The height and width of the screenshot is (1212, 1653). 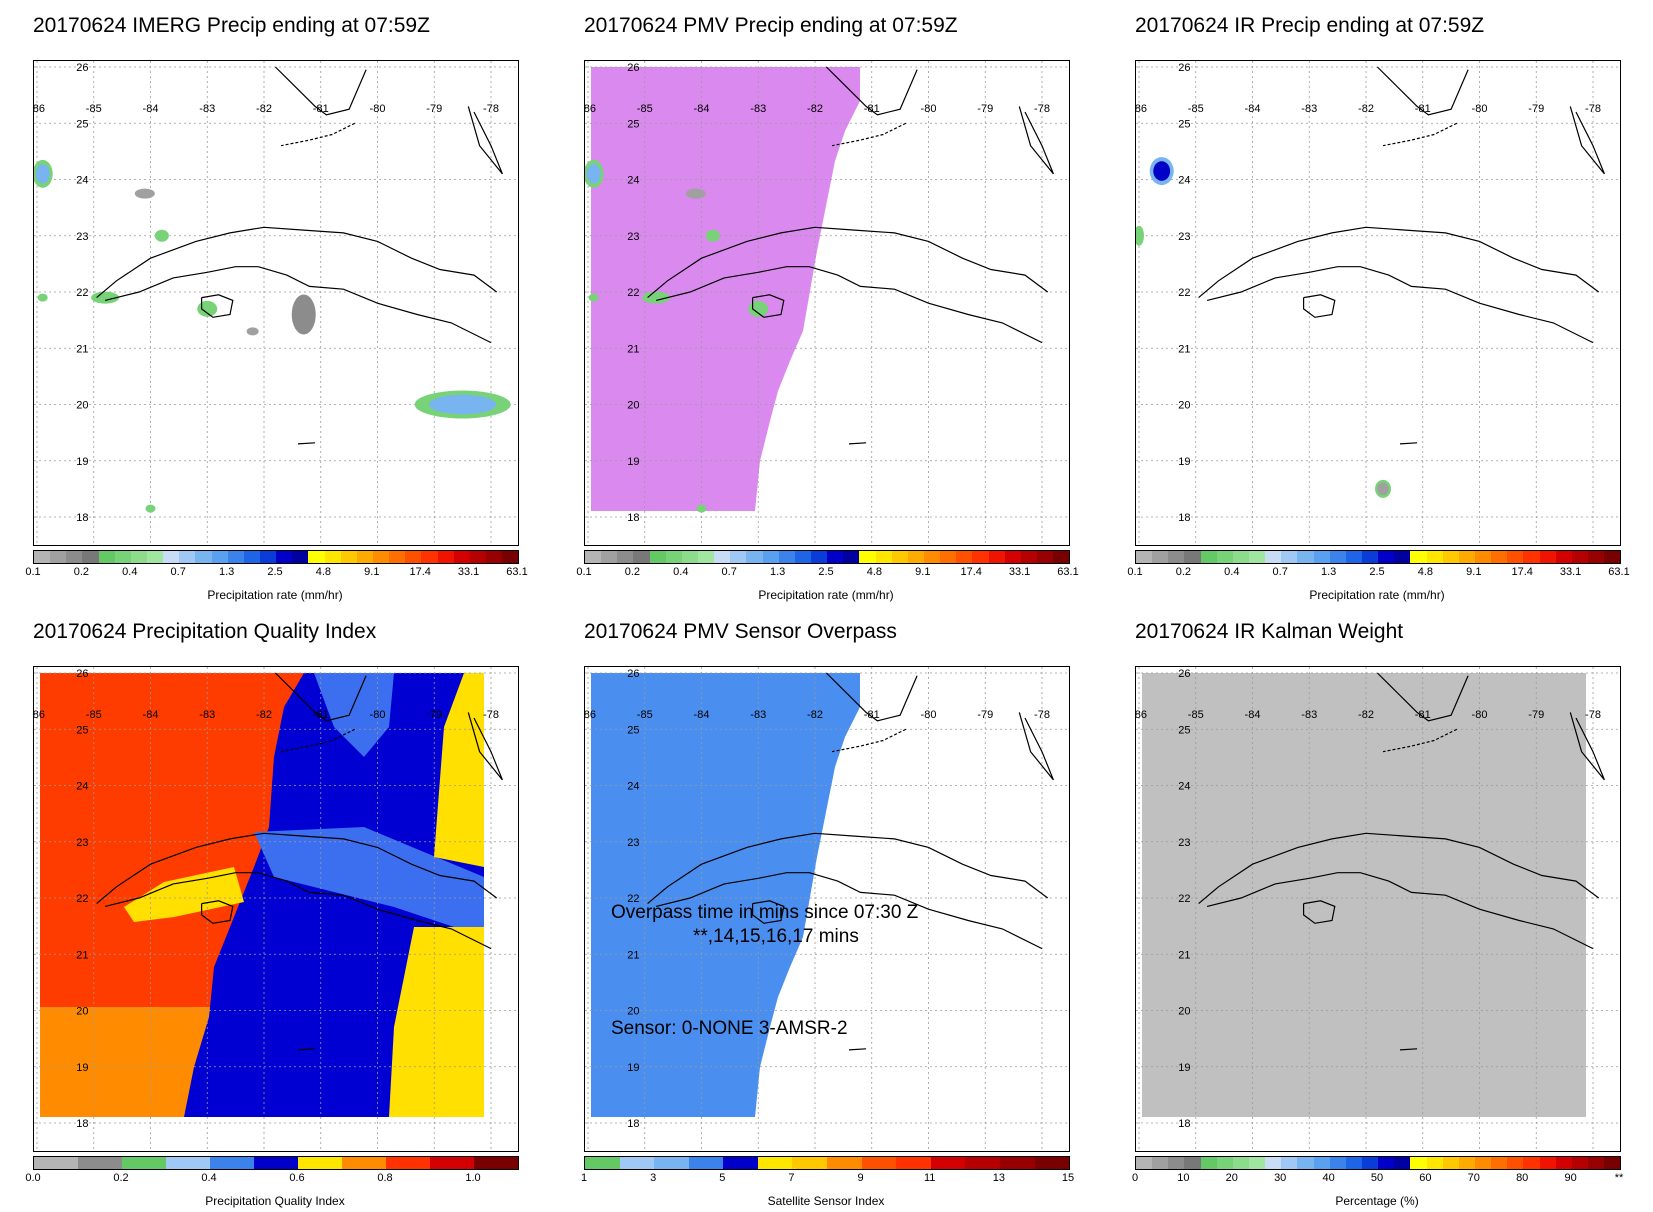 What do you see at coordinates (1280, 572) in the screenshot?
I see `colorbar-tick-label: 0.7` at bounding box center [1280, 572].